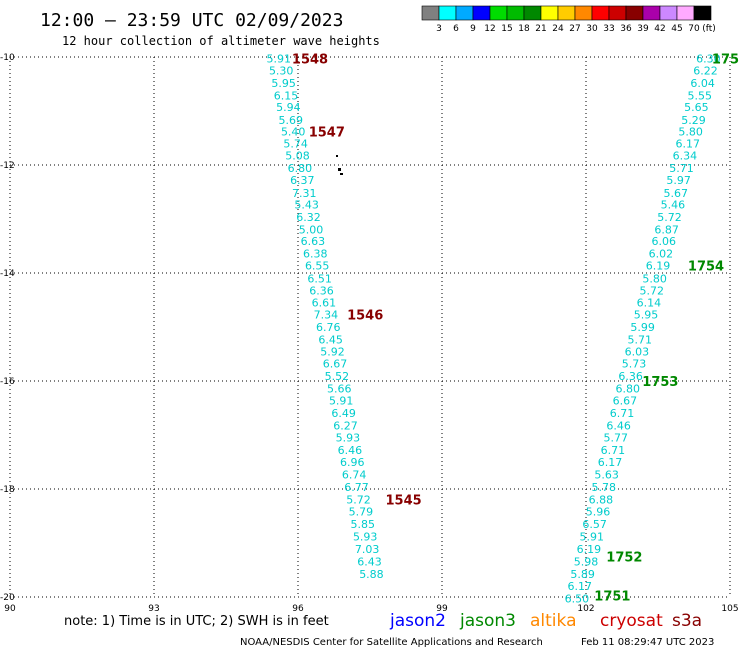 This screenshot has height=650, width=740. Describe the element at coordinates (729, 609) in the screenshot. I see `x-tick-label: 105` at that location.